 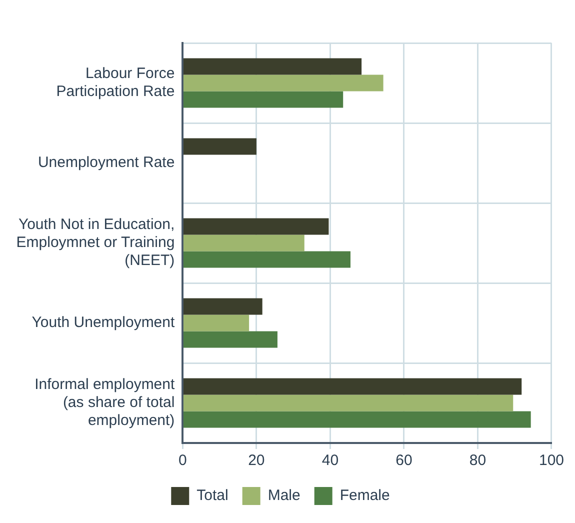 What do you see at coordinates (104, 323) in the screenshot?
I see `y-tick-label: Youth Unemployment` at bounding box center [104, 323].